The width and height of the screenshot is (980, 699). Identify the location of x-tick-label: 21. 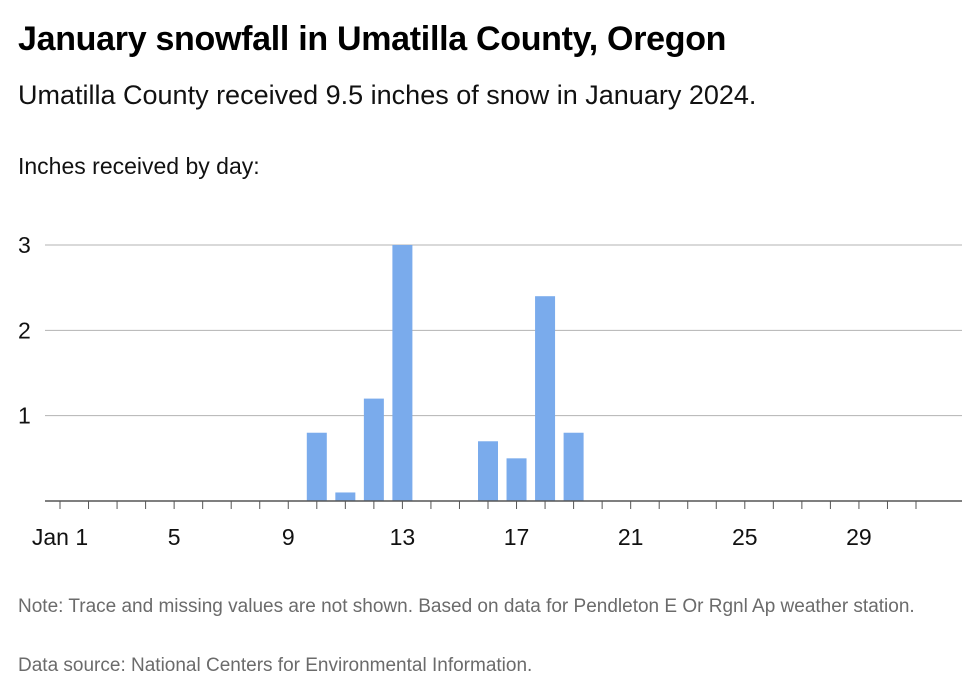
(631, 537).